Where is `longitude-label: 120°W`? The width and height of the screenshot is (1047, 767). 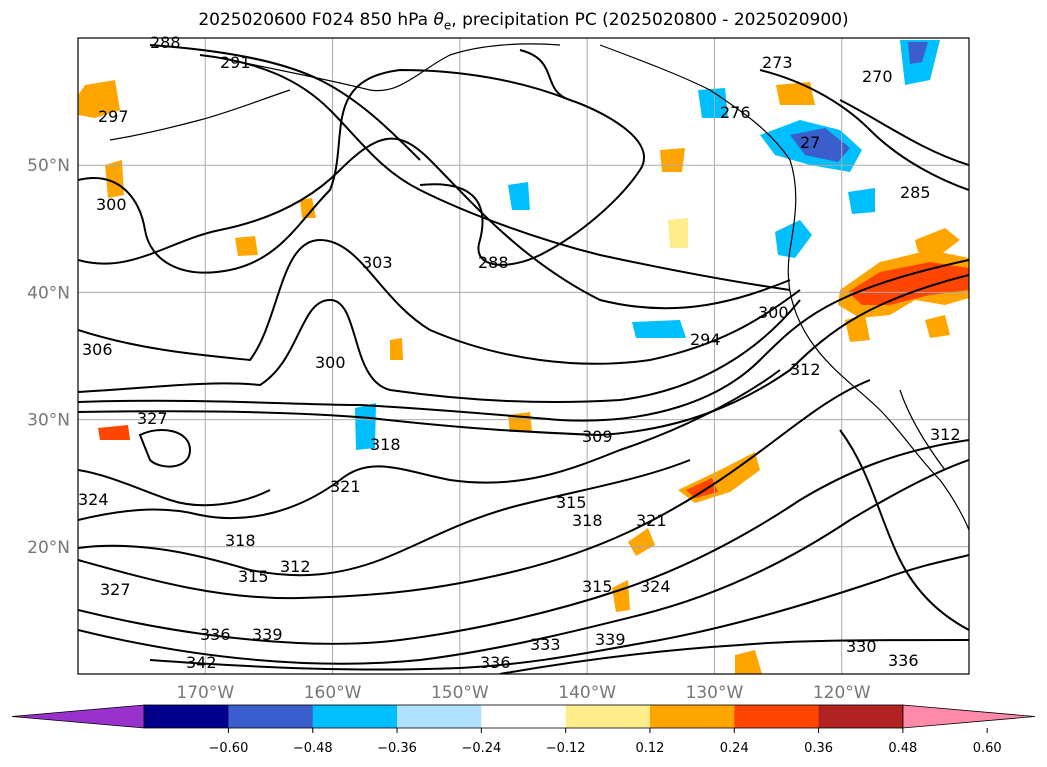 longitude-label: 120°W is located at coordinates (842, 693).